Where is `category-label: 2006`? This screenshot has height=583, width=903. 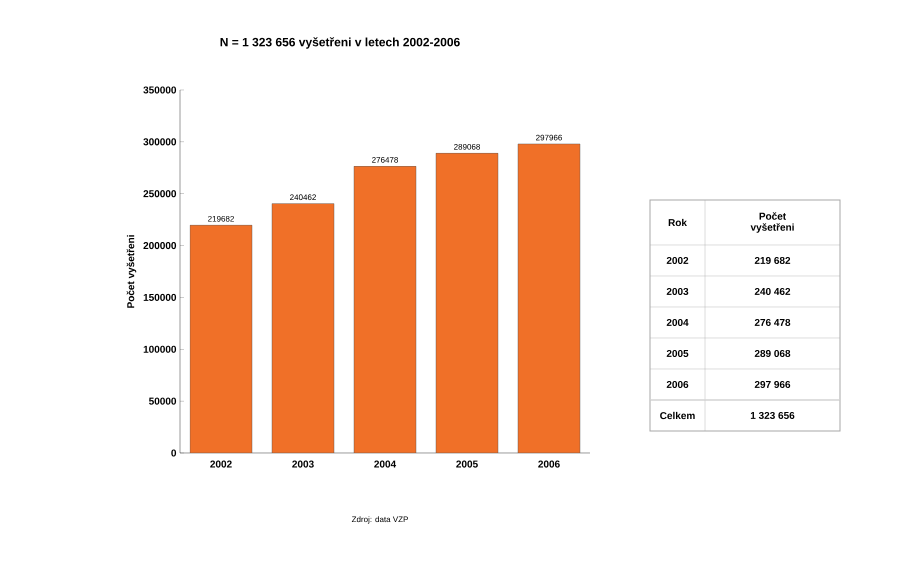
category-label: 2006 is located at coordinates (677, 384).